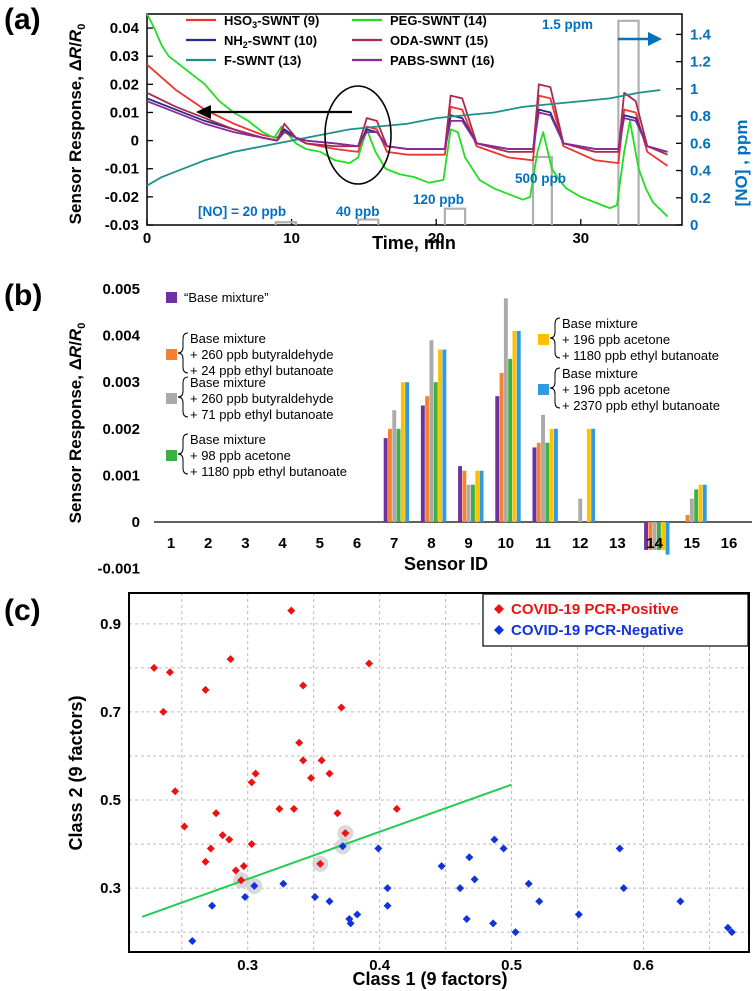 Image resolution: width=754 pixels, height=991 pixels. I want to click on panel-a-x-tick-label: 10, so click(291, 238).